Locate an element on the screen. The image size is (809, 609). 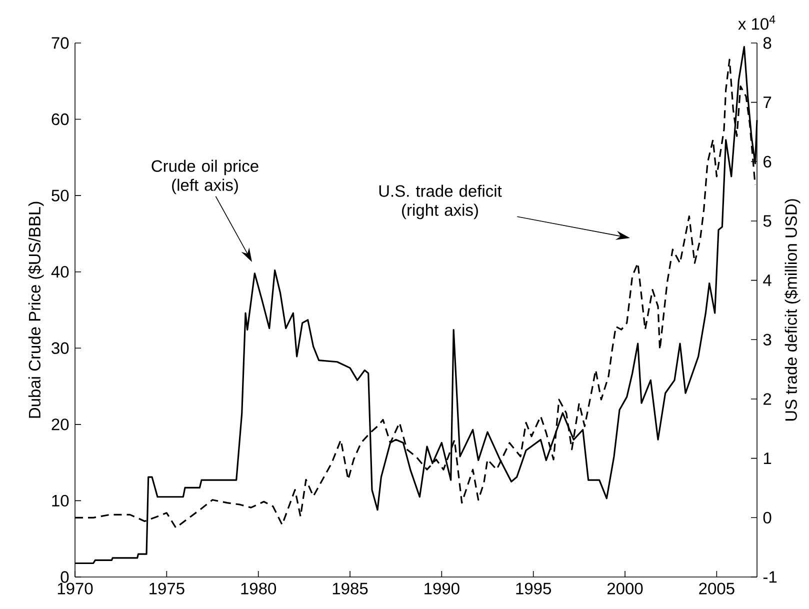
y-tick-label: 40 is located at coordinates (60, 272).